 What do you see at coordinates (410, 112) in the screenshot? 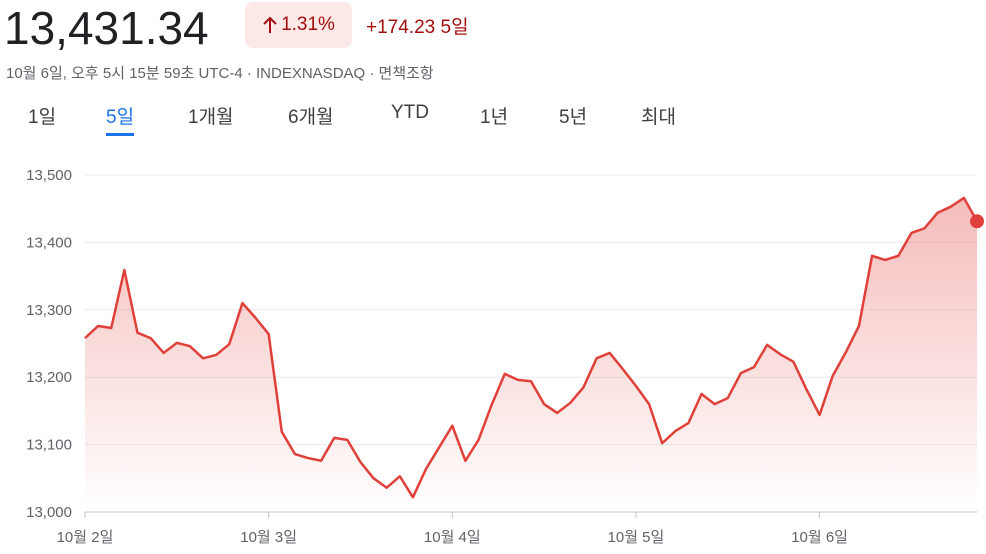
I see `tab: YTD` at bounding box center [410, 112].